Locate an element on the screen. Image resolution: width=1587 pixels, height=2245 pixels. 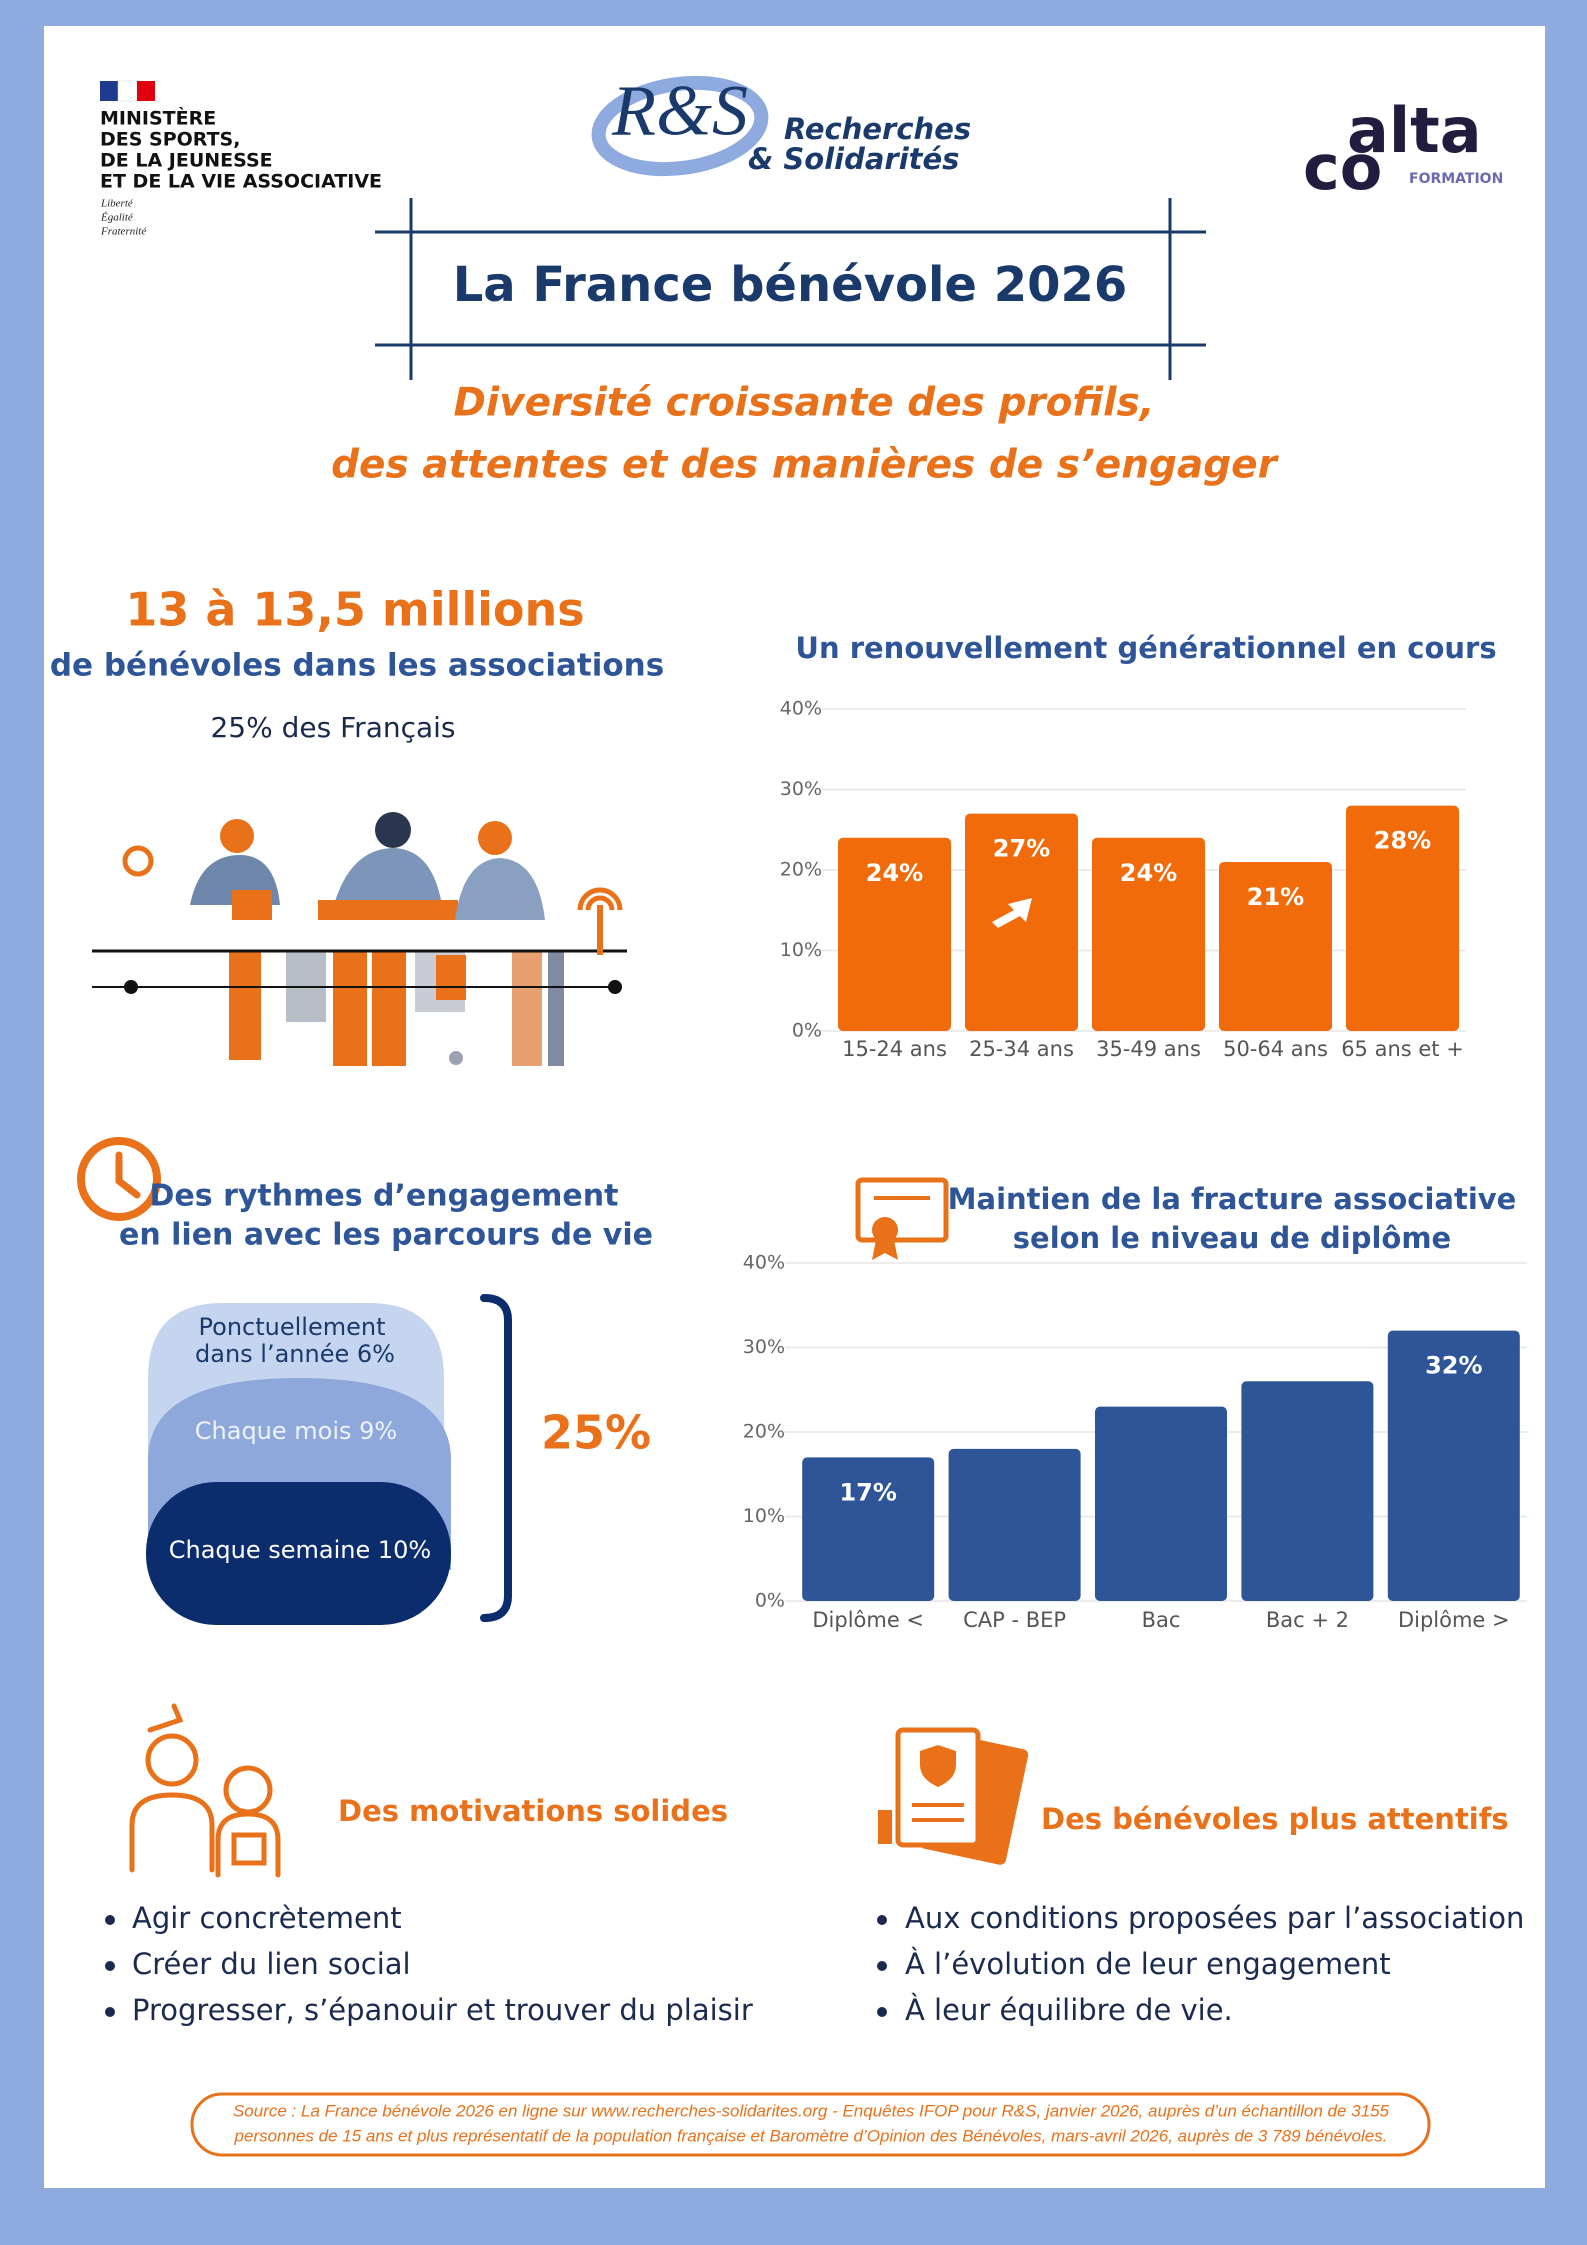
x-tick-label: 35-49 ans is located at coordinates (1148, 1049).